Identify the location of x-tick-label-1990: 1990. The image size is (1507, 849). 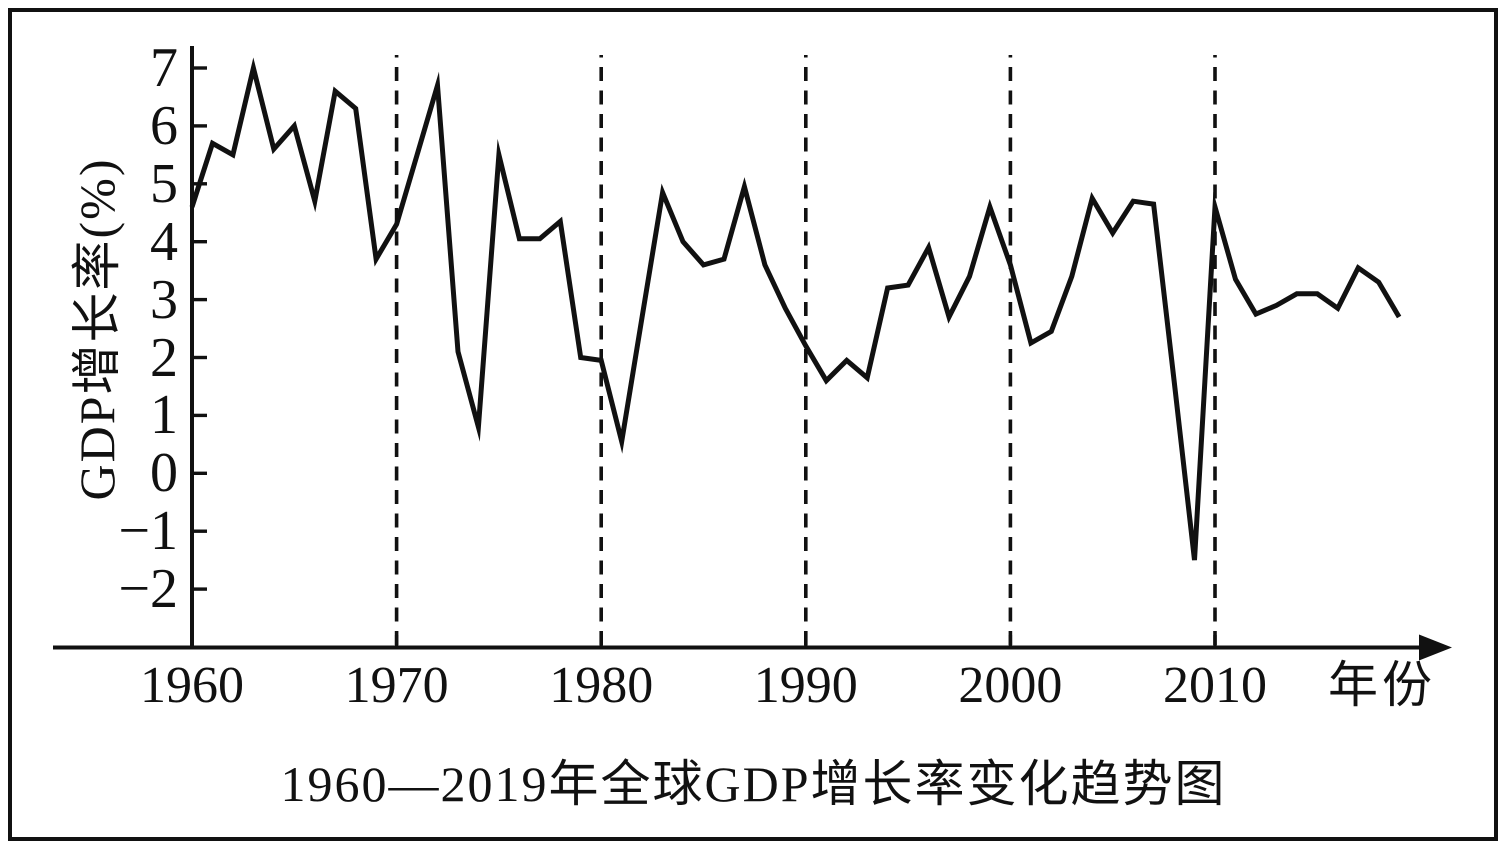
(805, 685).